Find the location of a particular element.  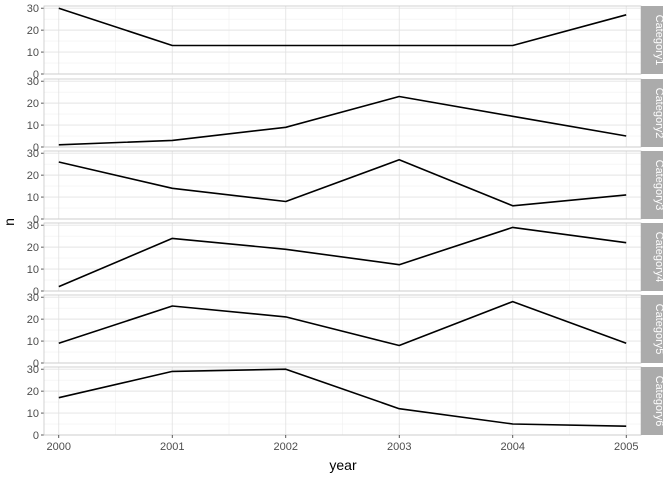

y-axis-title: n is located at coordinates (9, 222).